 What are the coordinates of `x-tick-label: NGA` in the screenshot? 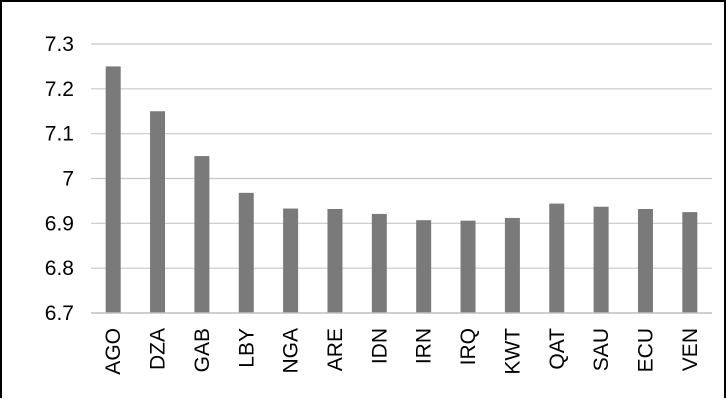 It's located at (291, 351).